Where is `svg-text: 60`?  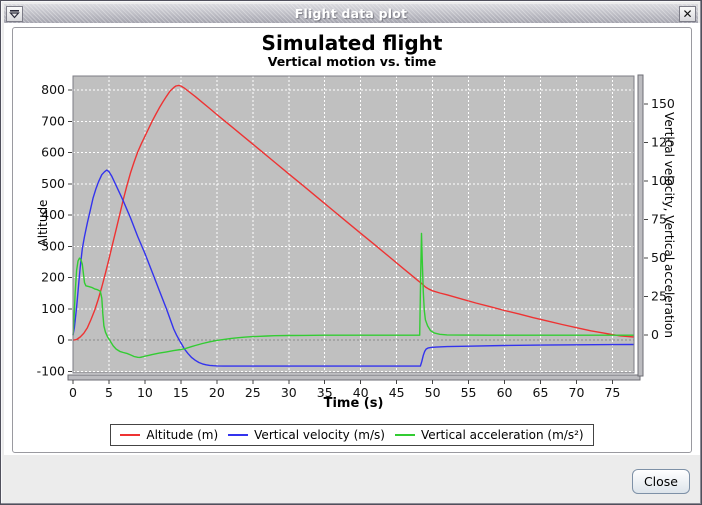 svg-text: 60 is located at coordinates (505, 392).